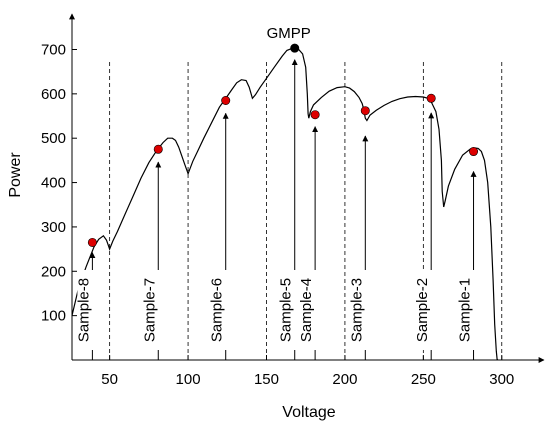 The image size is (550, 428). What do you see at coordinates (53, 316) in the screenshot?
I see `y-tick-label-100: 100` at bounding box center [53, 316].